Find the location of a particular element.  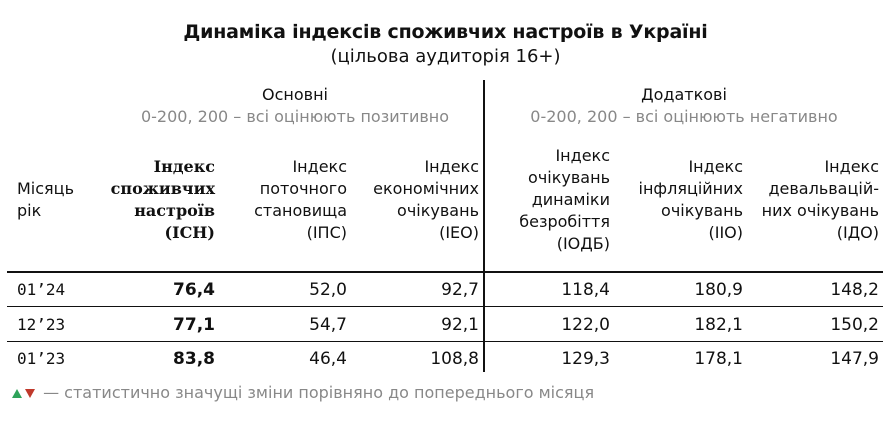

header-line: настроїв is located at coordinates (174, 210).